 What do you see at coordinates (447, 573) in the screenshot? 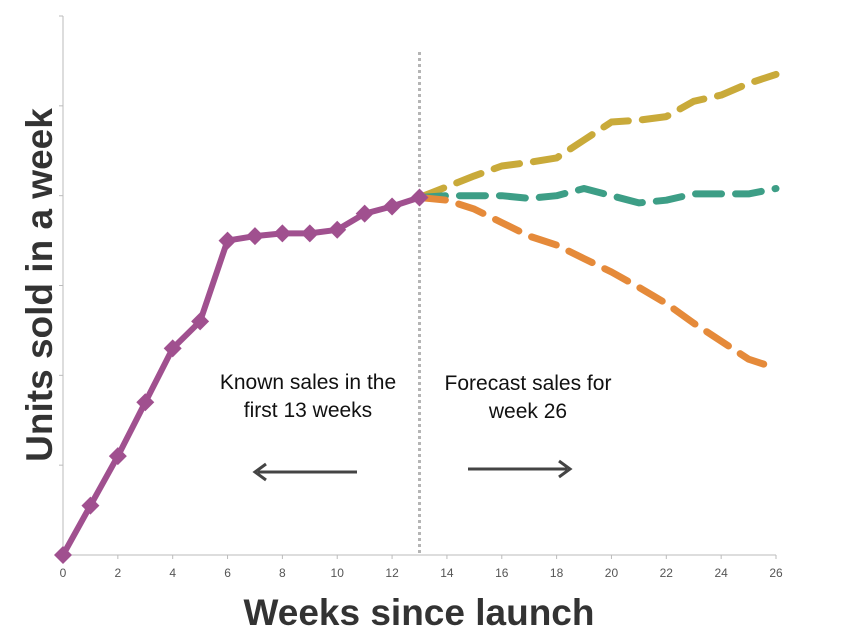
I see `x-tick-label: 14` at bounding box center [447, 573].